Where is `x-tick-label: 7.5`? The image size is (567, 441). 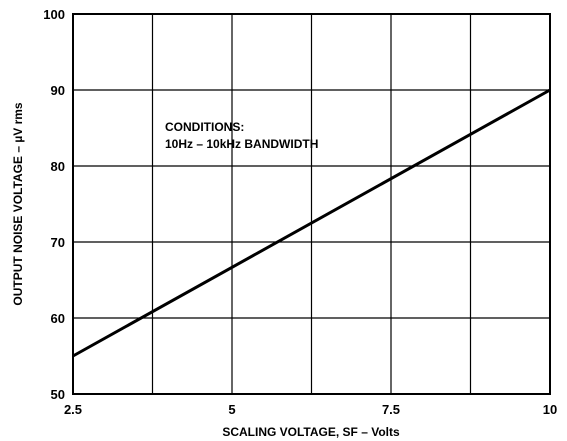 x-tick-label: 7.5 is located at coordinates (391, 409).